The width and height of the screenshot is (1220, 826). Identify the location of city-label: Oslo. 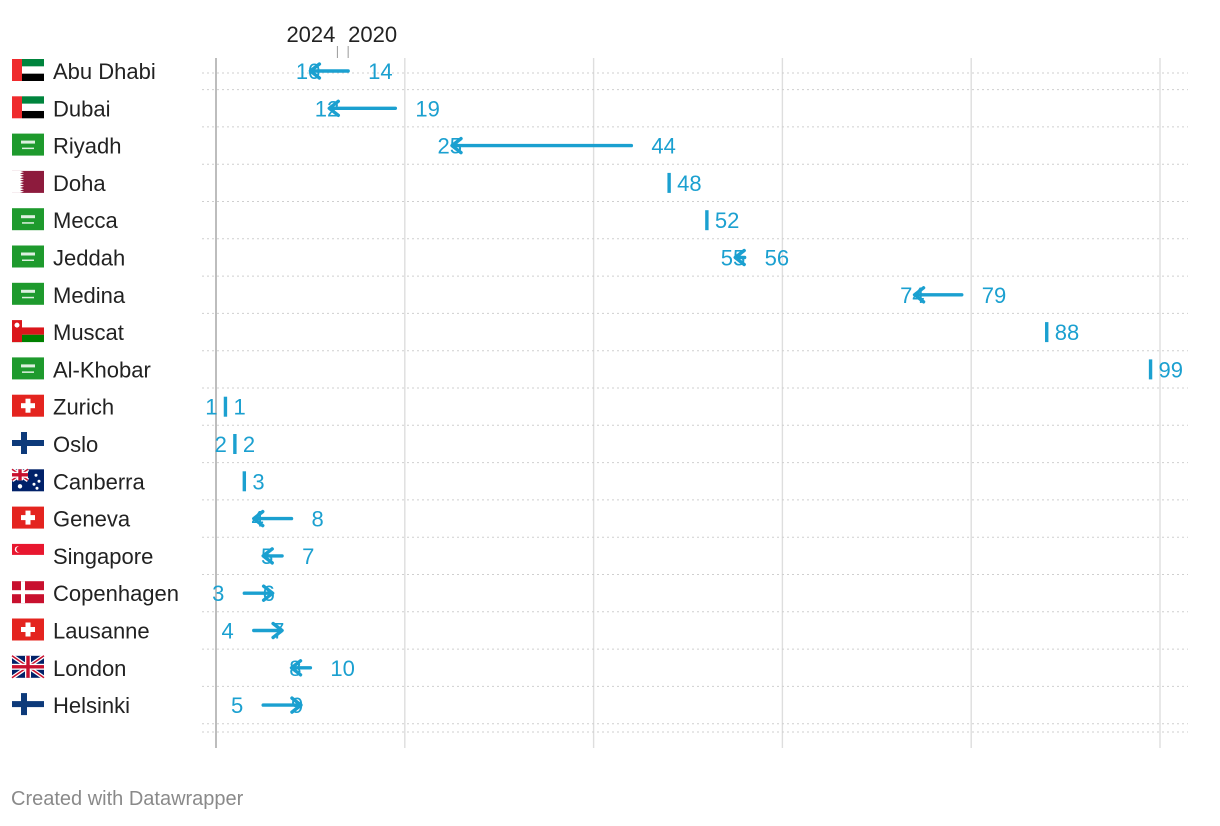
(75, 444).